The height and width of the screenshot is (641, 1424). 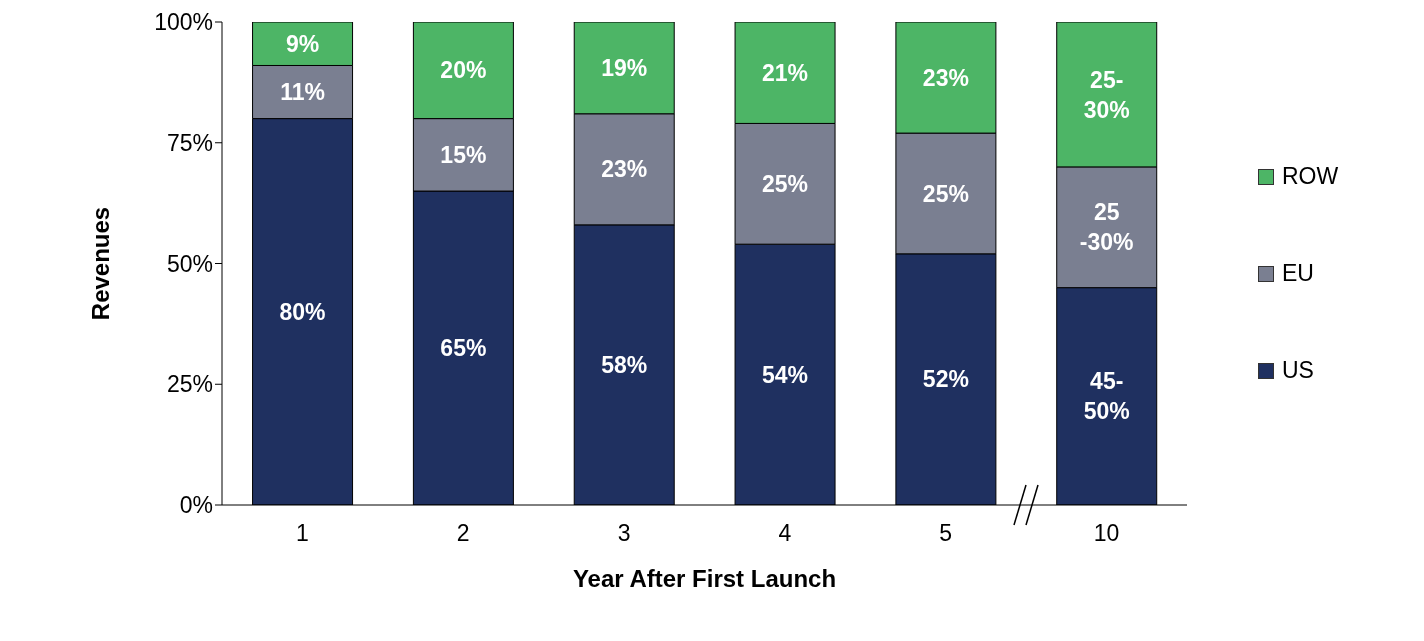 What do you see at coordinates (302, 92) in the screenshot?
I see `data-label: 11%` at bounding box center [302, 92].